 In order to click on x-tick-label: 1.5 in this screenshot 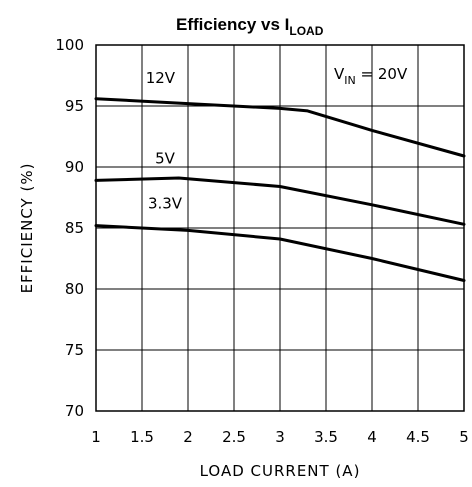, I will do `click(142, 437)`.